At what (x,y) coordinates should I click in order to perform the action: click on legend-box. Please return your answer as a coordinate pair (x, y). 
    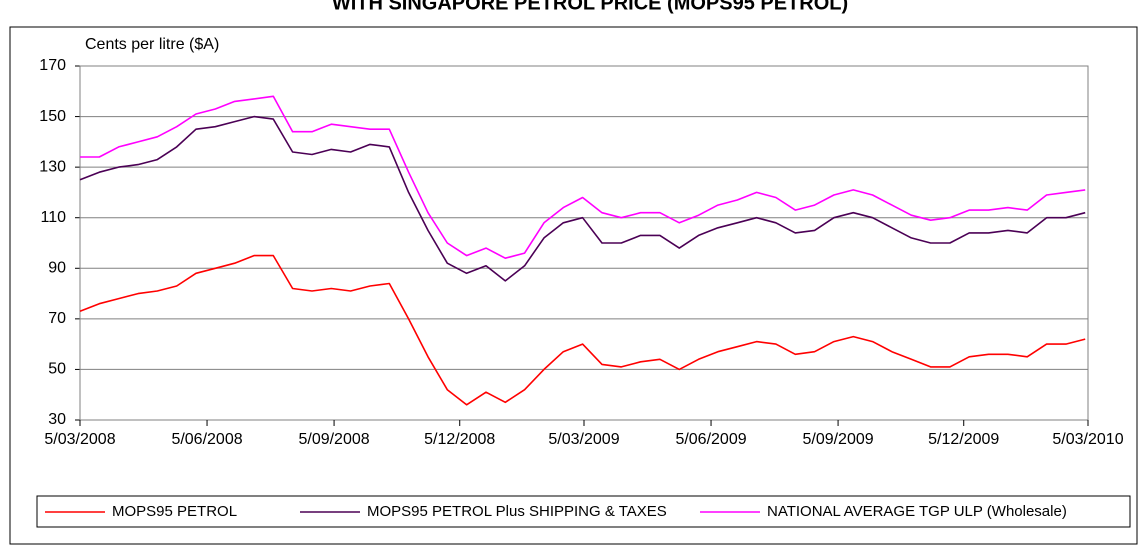
    Looking at the image, I should click on (583, 511).